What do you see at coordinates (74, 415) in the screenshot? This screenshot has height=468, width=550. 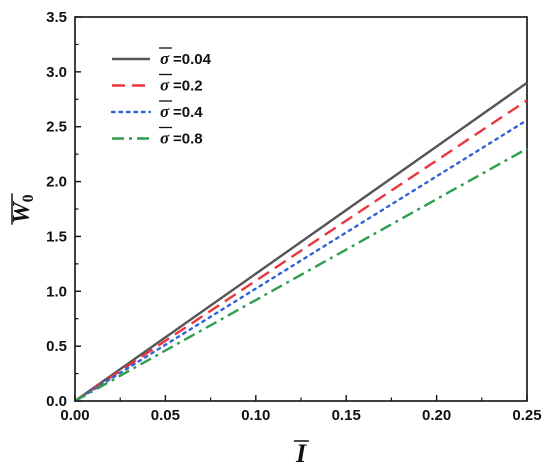 I see `x-tick-label: 0.00` at bounding box center [74, 415].